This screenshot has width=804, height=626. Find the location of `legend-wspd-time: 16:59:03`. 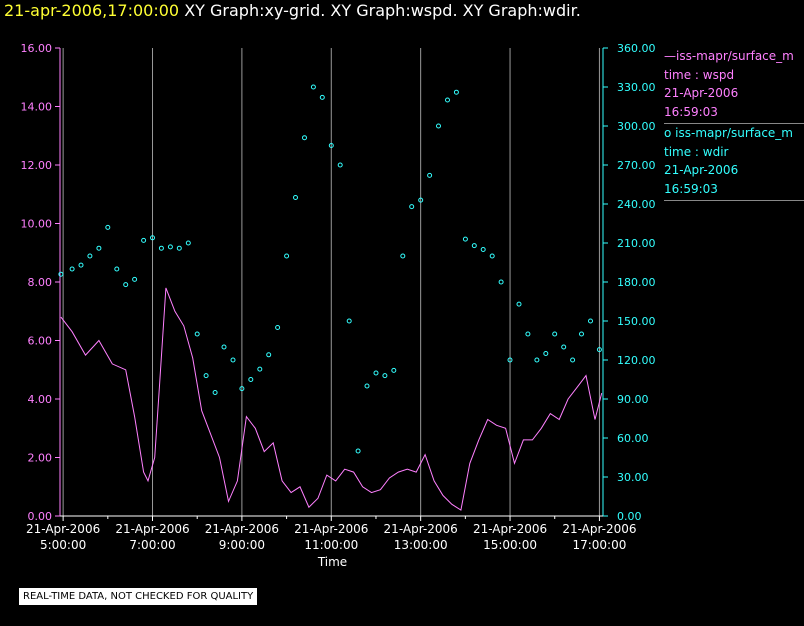

legend-wspd-time: 16:59:03 is located at coordinates (691, 111).